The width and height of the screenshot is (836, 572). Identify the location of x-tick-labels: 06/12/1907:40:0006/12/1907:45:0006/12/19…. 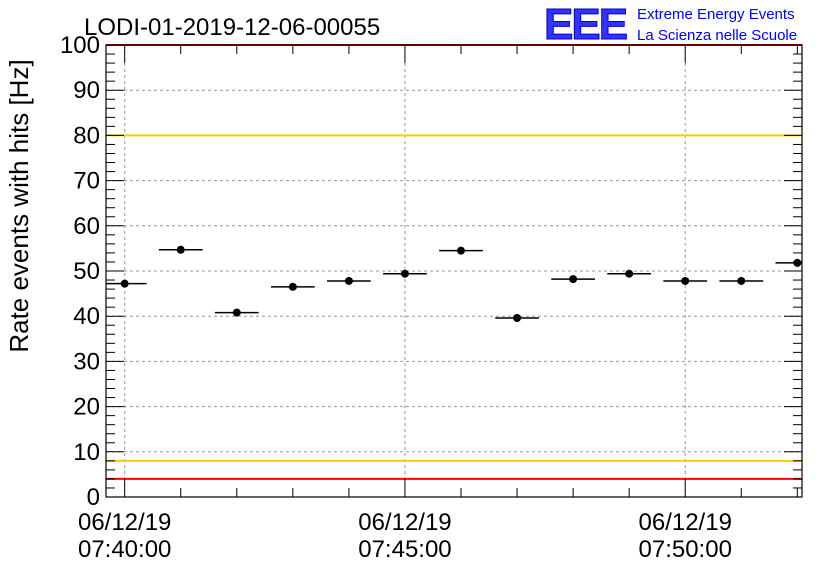
(405, 536).